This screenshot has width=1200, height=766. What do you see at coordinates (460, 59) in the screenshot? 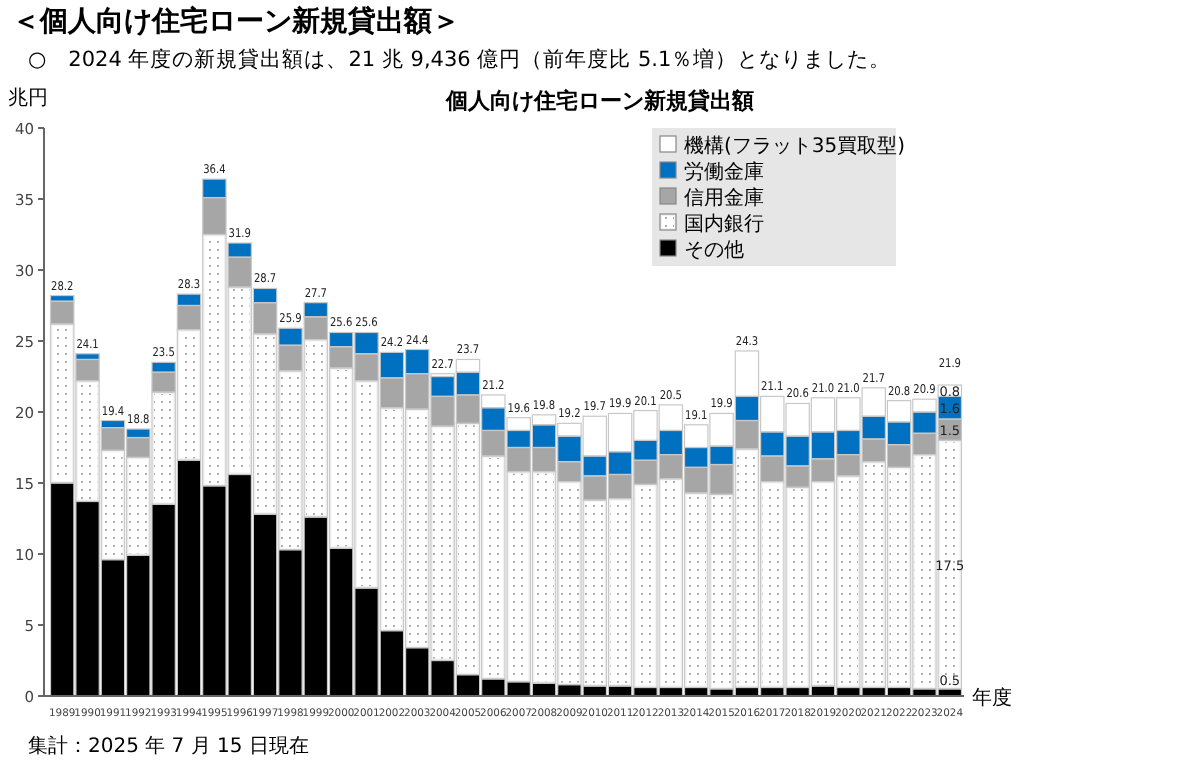
I see `chart-subtitle: ○ 2024 年度の新規貸出額は、21 兆 9,436 億円（前年度比 5.1％増）となりました。` at bounding box center [460, 59].